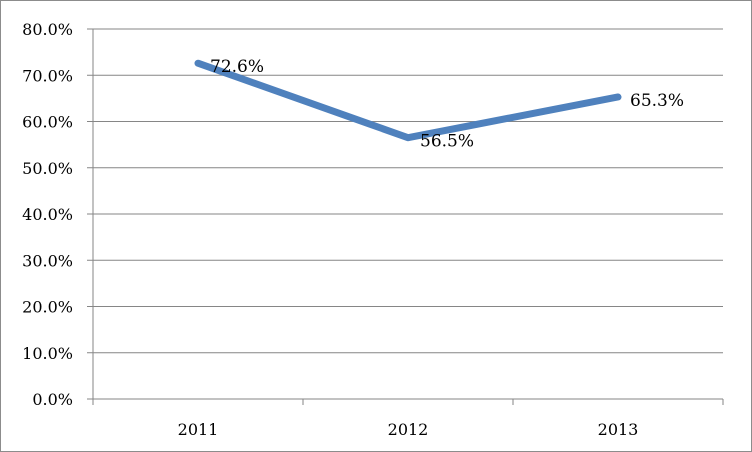 Image resolution: width=752 pixels, height=452 pixels. I want to click on y-tick-label: 0.0%, so click(52, 399).